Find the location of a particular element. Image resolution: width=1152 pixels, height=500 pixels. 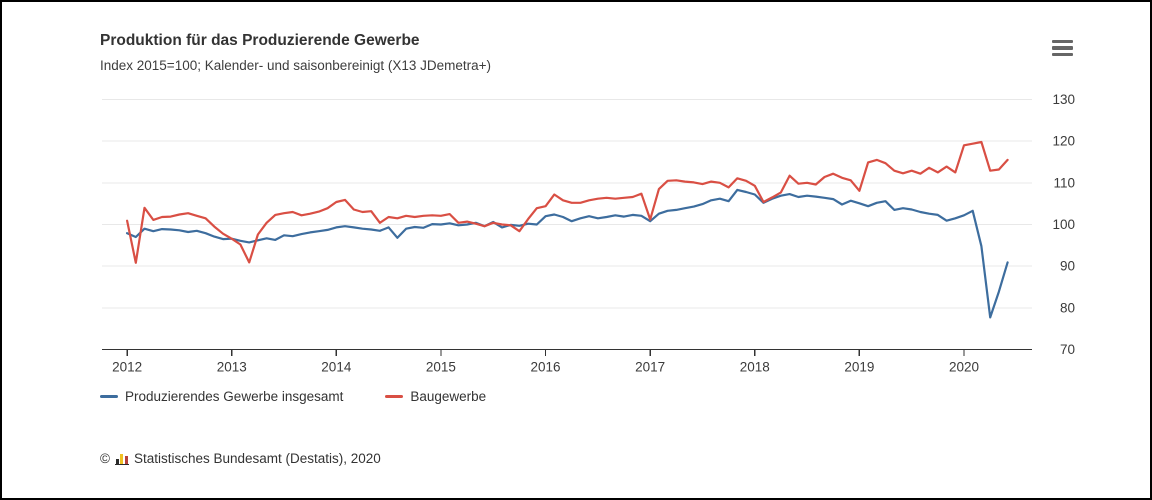

y-tick-label-80: 80 is located at coordinates (1067, 307).